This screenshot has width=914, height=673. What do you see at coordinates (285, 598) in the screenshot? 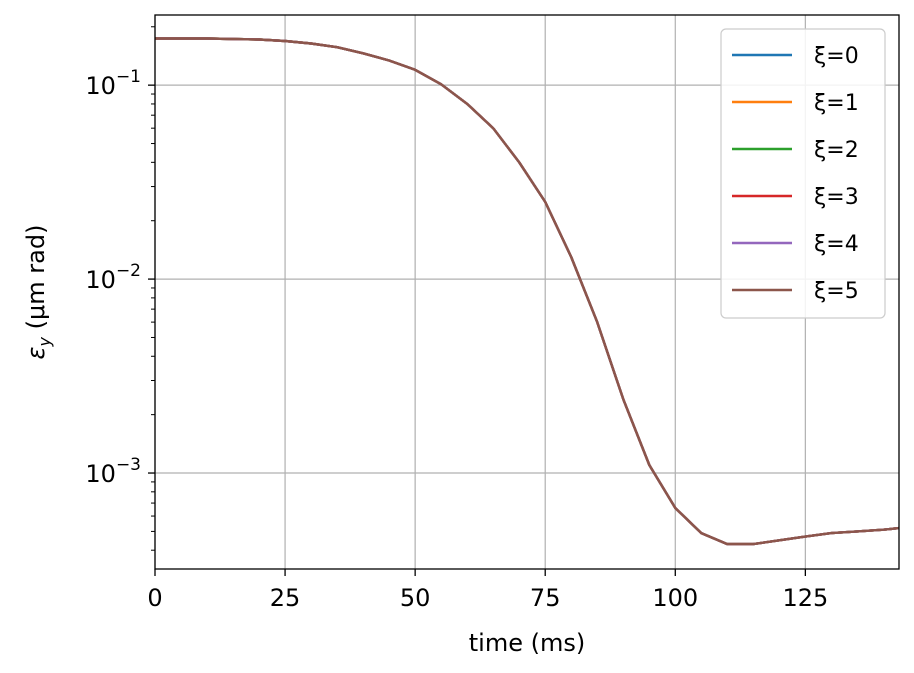
I see `x-tick-label: 25` at bounding box center [285, 598].